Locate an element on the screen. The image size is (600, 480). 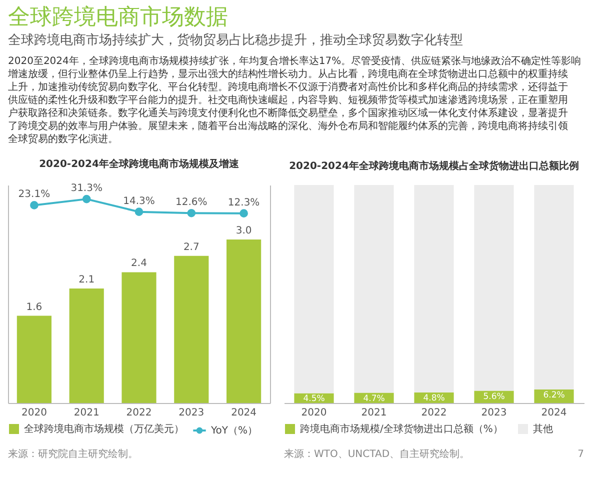
data-label: 5.6% is located at coordinates (494, 397).